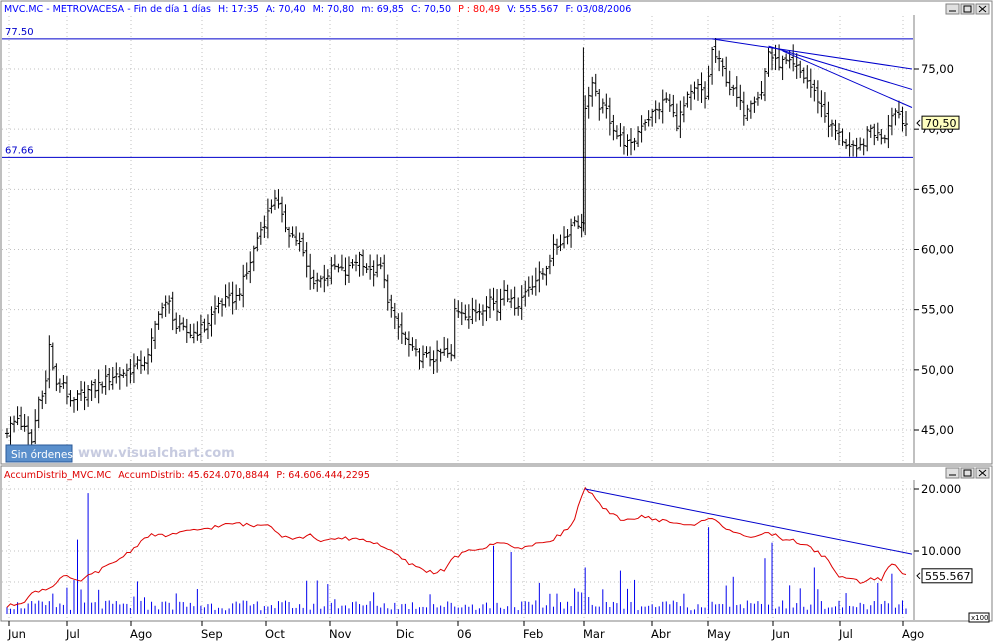 Image resolution: width=994 pixels, height=641 pixels. Describe the element at coordinates (16, 634) in the screenshot. I see `x-tick-label: Jun` at that location.